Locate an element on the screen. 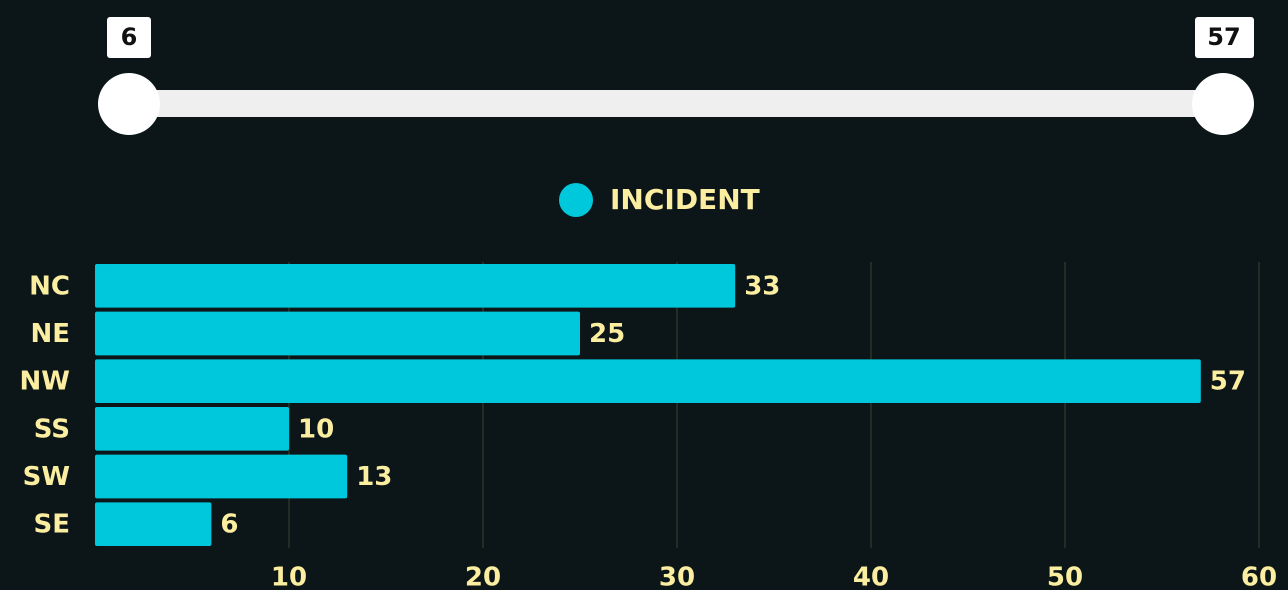 This screenshot has width=1288, height=590. data-label: 33 is located at coordinates (762, 286).